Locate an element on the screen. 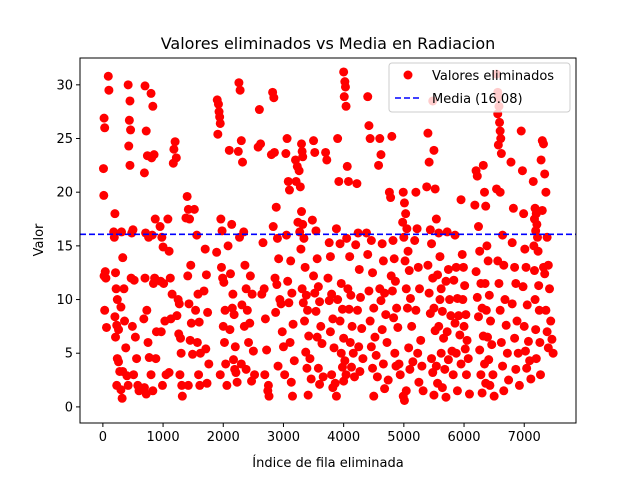  y-tick-label: 0 is located at coordinates (69, 407).